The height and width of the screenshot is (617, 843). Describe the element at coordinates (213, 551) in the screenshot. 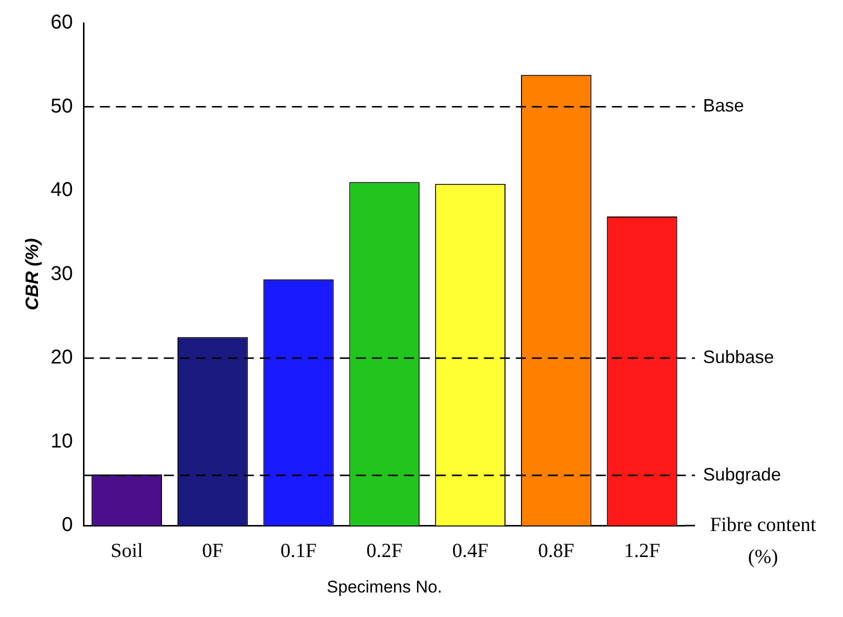

I see `x-tick-label: 0F` at that location.